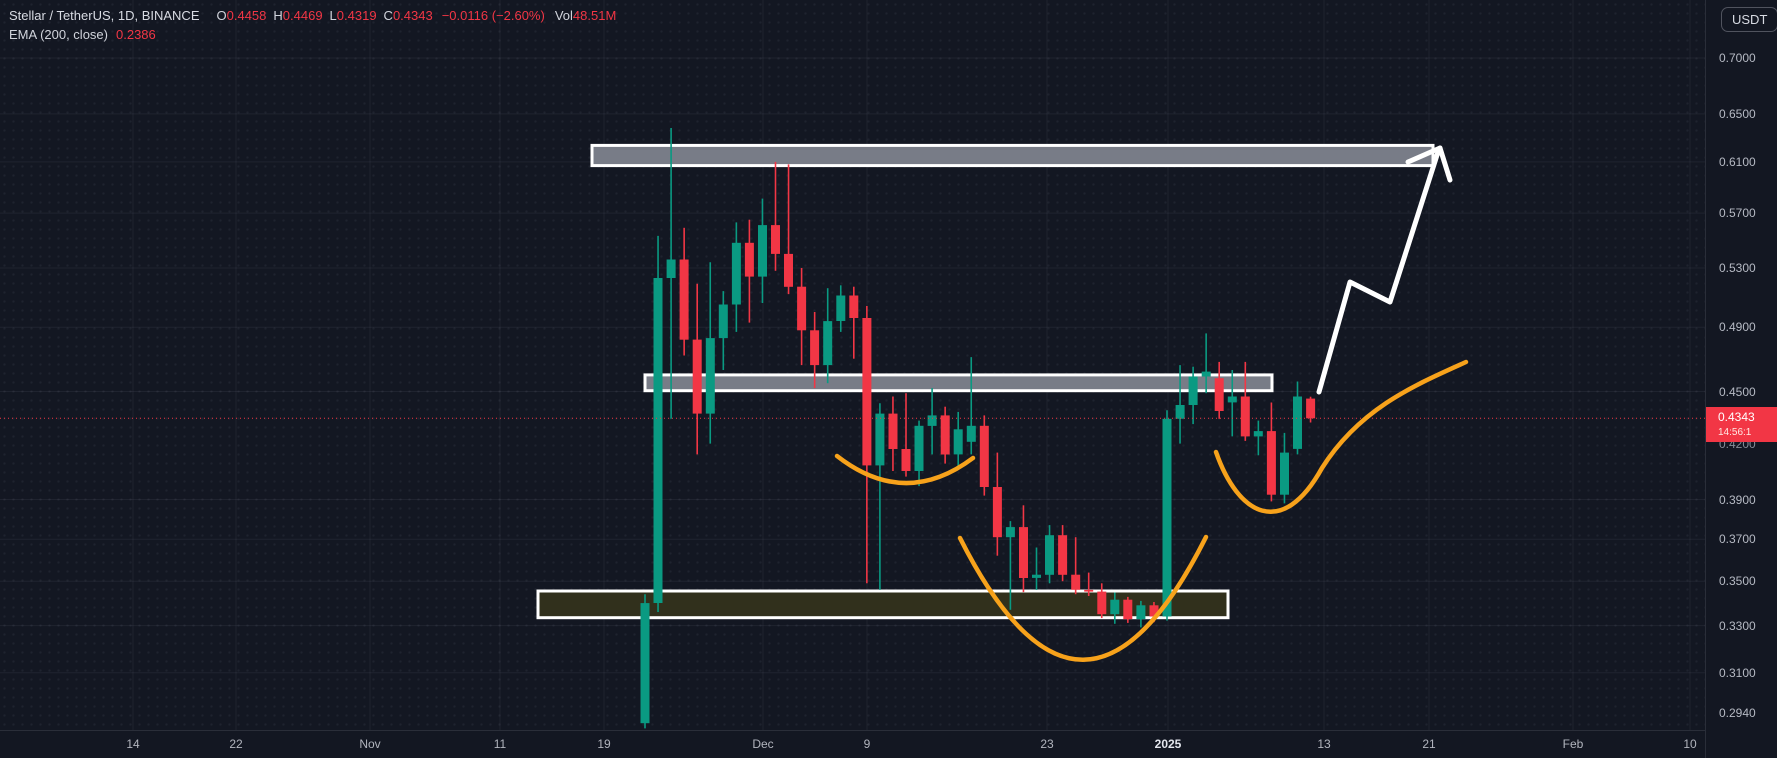  Describe the element at coordinates (958, 383) in the screenshot. I see `zone-resistance-mid` at that location.